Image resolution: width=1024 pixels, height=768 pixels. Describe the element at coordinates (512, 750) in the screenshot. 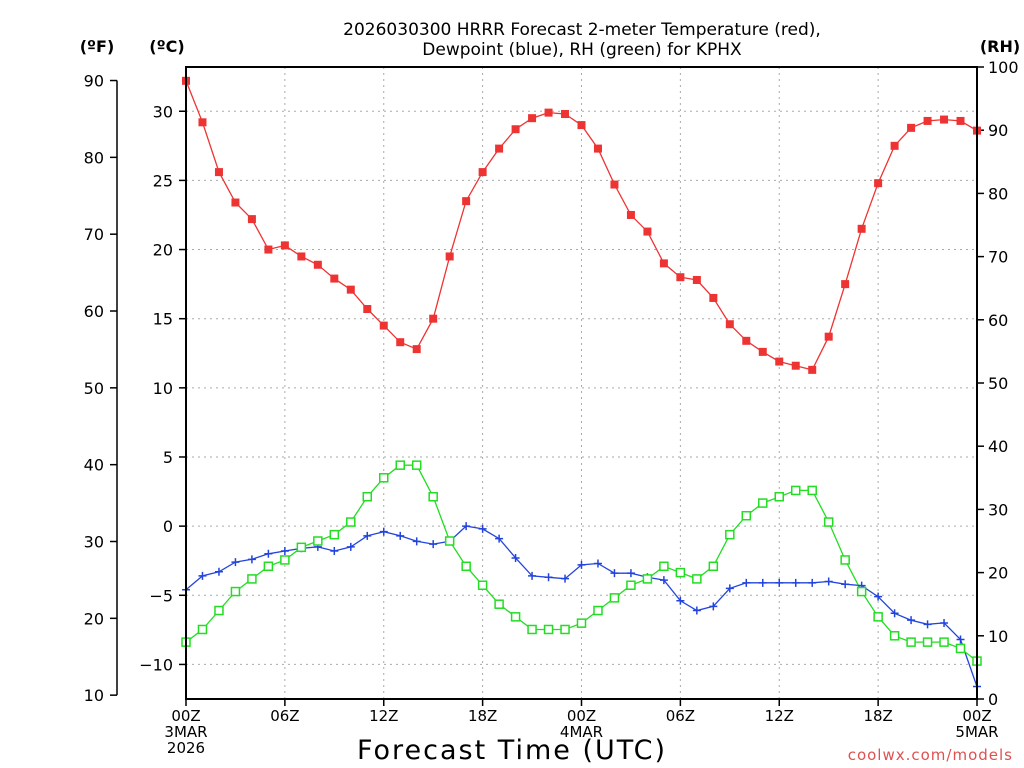

I see `x-axis-title: Forecast Time (UTC)` at that location.